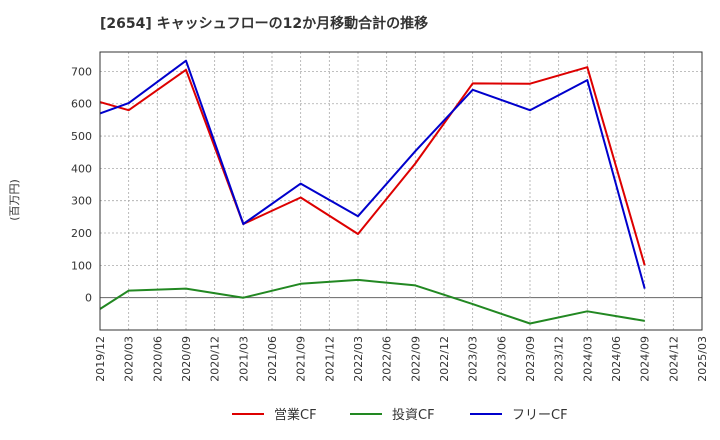  What do you see at coordinates (616, 359) in the screenshot?
I see `x-tick-2024/06: 2024/06` at bounding box center [616, 359].